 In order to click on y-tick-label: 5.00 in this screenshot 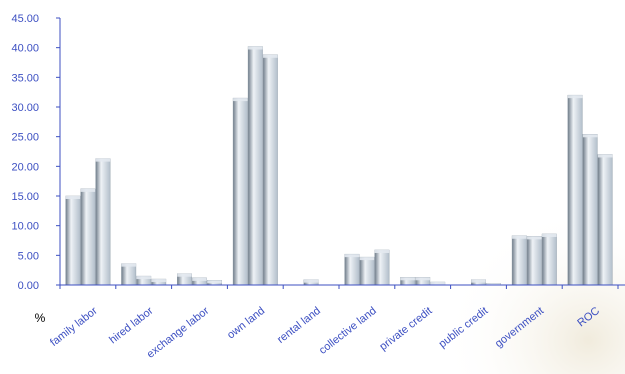, I will do `click(28, 256)`.